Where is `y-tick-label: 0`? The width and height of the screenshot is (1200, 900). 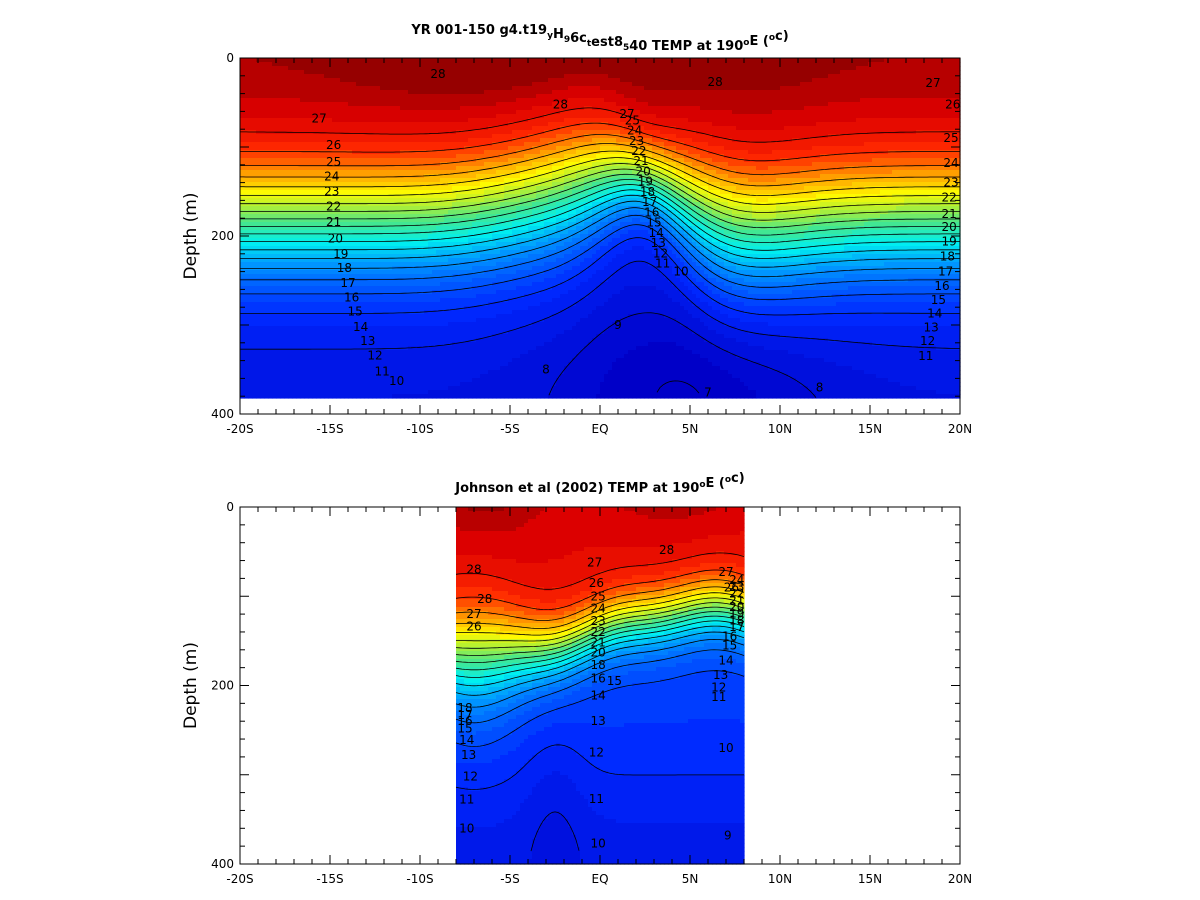 y-tick-label: 0 is located at coordinates (230, 58).